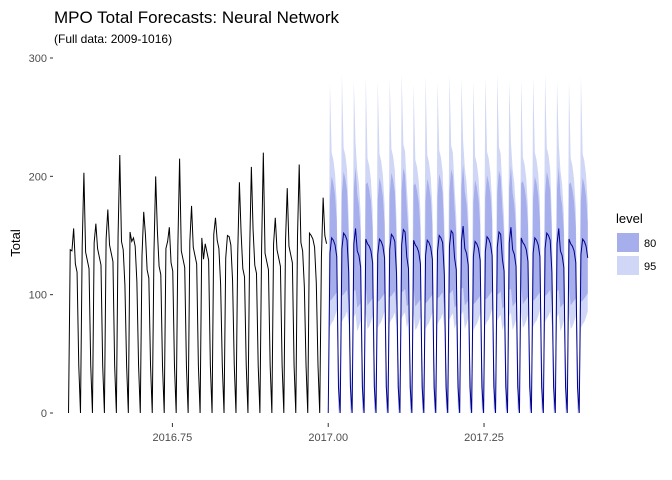 The width and height of the screenshot is (672, 480). Describe the element at coordinates (38, 59) in the screenshot. I see `y-tick-label: 300` at that location.